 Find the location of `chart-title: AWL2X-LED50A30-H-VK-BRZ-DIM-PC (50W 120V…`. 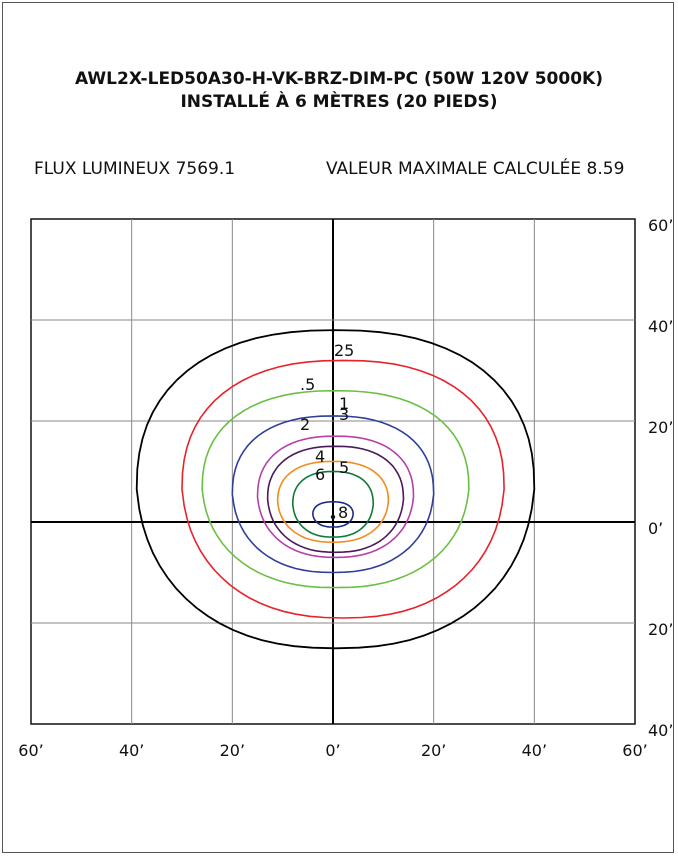

chart-title: AWL2X-LED50A30-H-VK-BRZ-DIM-PC (50W 120V… is located at coordinates (339, 79).